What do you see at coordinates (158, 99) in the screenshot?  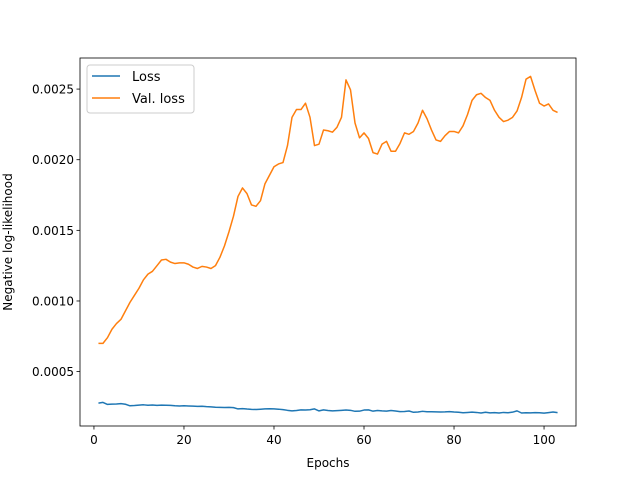 I see `legend-label-val-loss: Val. loss` at bounding box center [158, 99].